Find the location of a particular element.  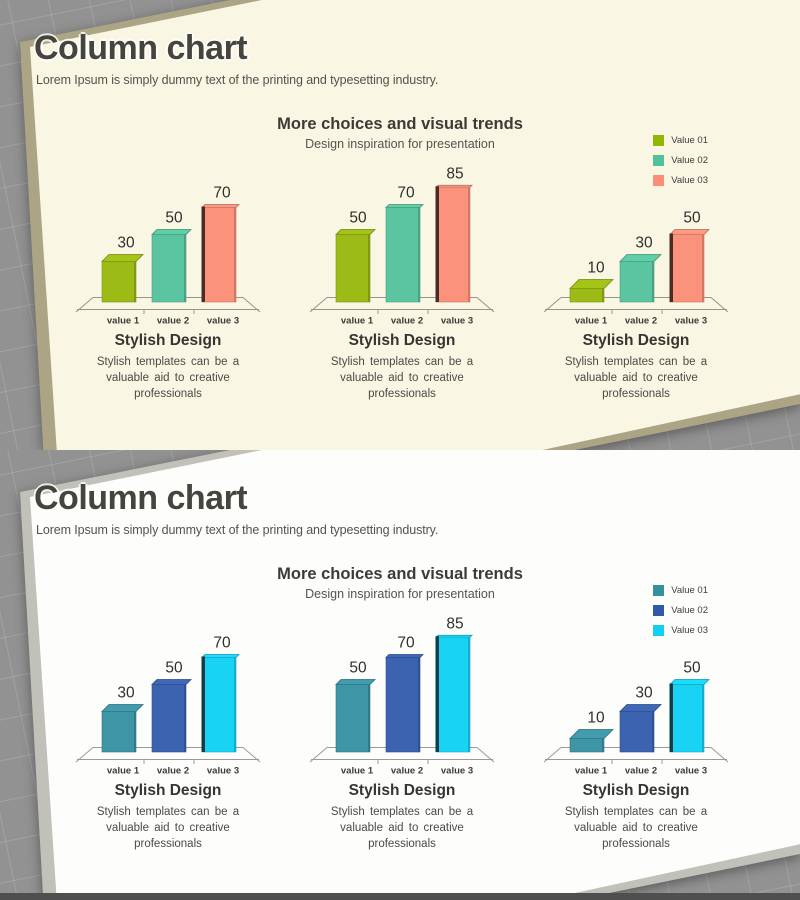

backdrop-bottom-strip is located at coordinates (400, 896).